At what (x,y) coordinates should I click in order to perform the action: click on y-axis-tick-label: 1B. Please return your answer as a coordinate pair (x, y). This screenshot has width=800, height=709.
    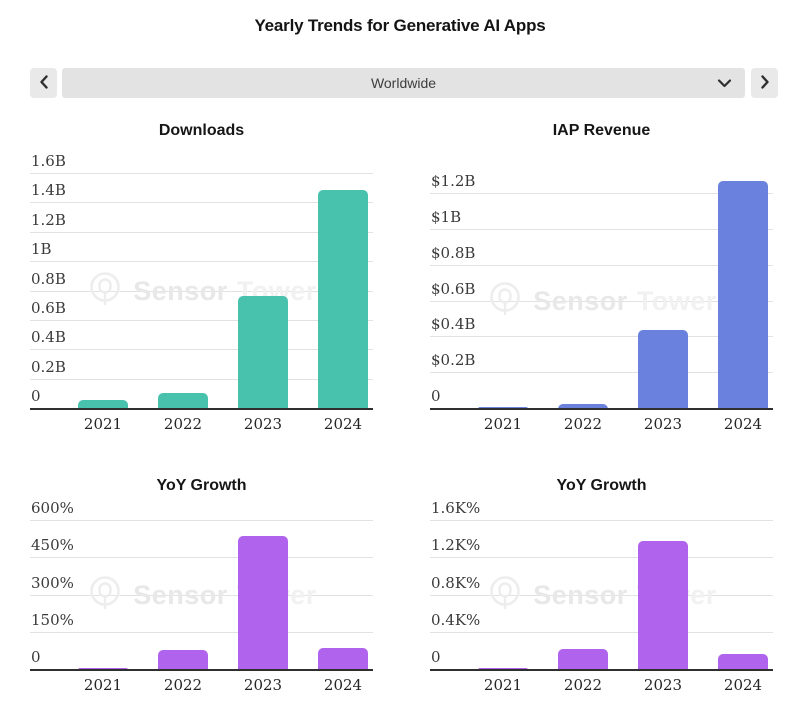
    Looking at the image, I should click on (41, 249).